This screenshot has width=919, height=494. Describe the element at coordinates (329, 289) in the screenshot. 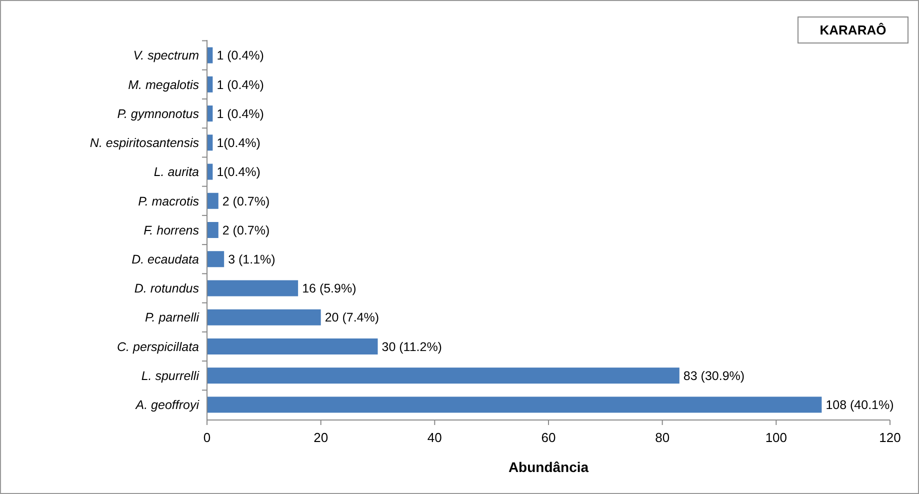

I see `data-label: 16 (5.9%)` at that location.